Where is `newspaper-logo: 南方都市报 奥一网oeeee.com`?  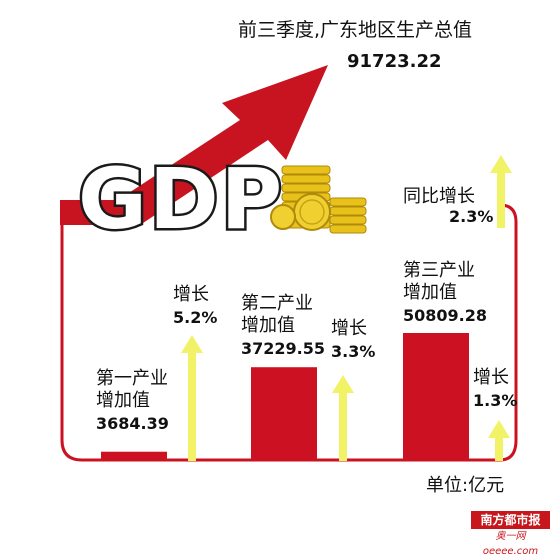
newspaper-logo: 南方都市报 奥一网oeeee.com is located at coordinates (510, 534).